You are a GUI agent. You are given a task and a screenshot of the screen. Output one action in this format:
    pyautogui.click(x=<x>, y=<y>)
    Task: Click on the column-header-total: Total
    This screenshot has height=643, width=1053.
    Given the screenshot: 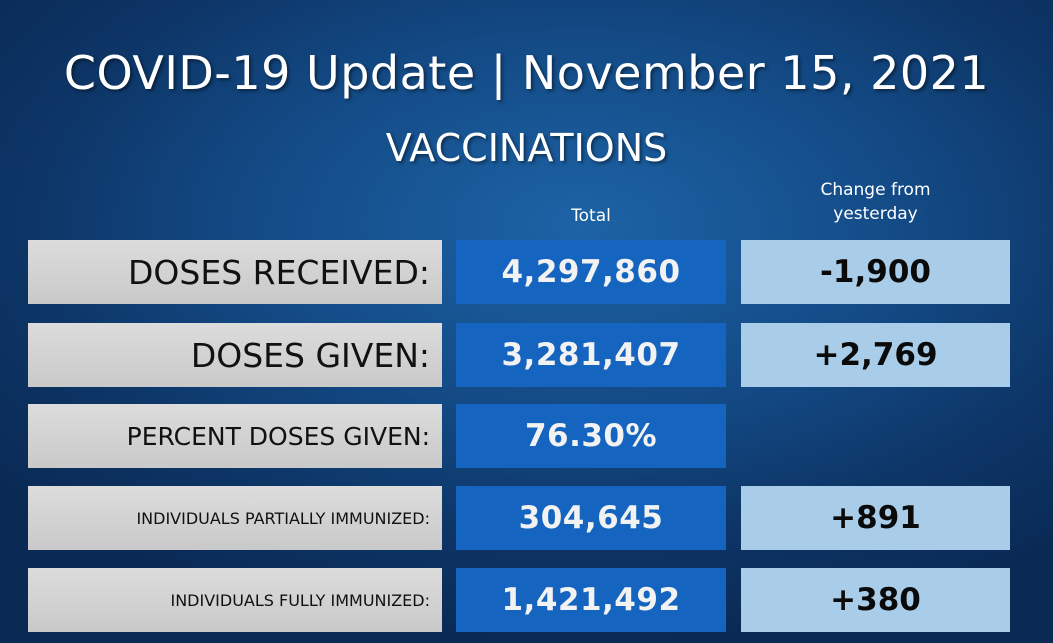 What is the action you would take?
    pyautogui.click(x=591, y=216)
    